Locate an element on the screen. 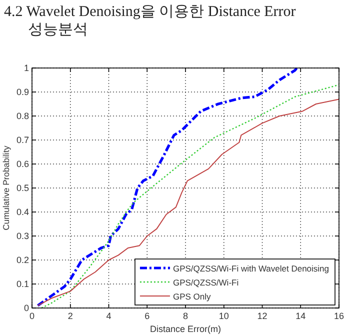 This screenshot has height=336, width=345. y-tick-label: 0.3 is located at coordinates (22, 236).